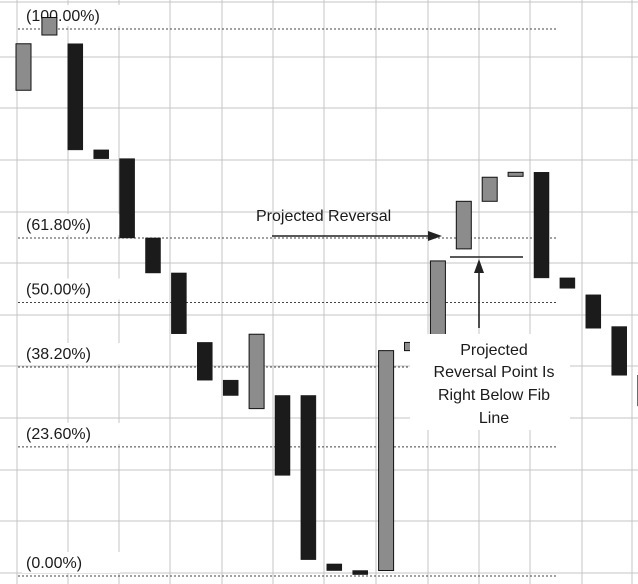  What do you see at coordinates (58, 434) in the screenshot?
I see `fib-level-label: (23.60%)` at bounding box center [58, 434].